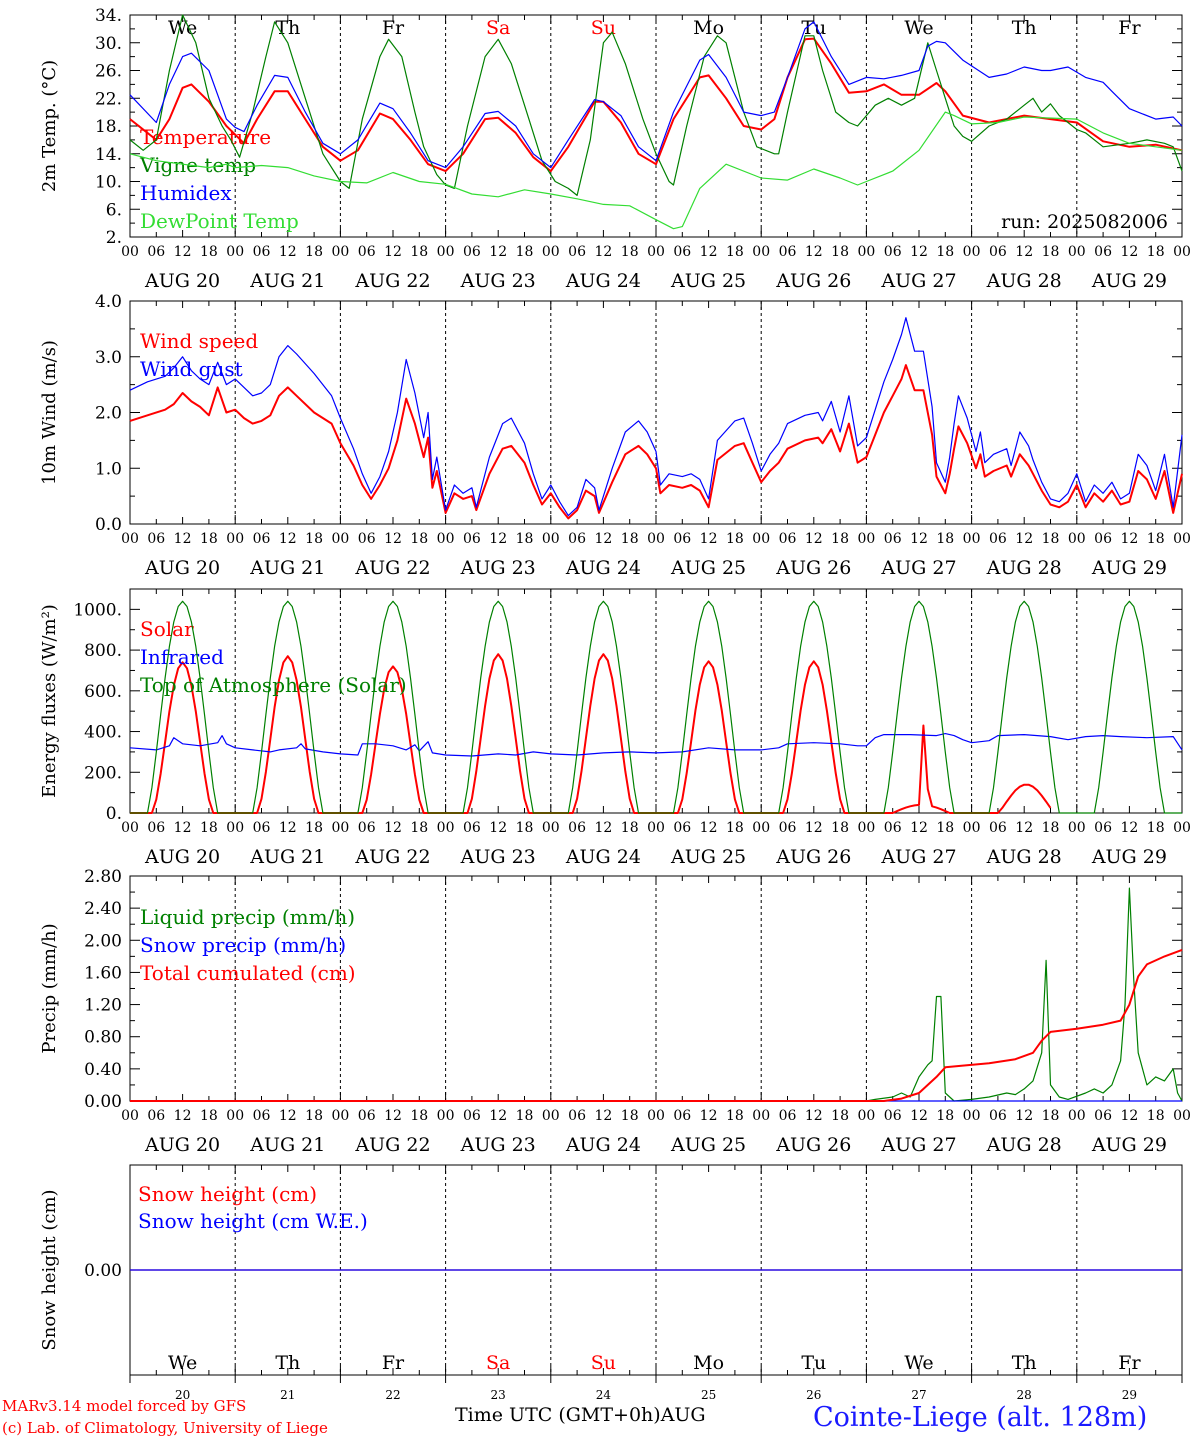  Describe the element at coordinates (108, 99) in the screenshot. I see `y-tick-label: 22.` at that location.